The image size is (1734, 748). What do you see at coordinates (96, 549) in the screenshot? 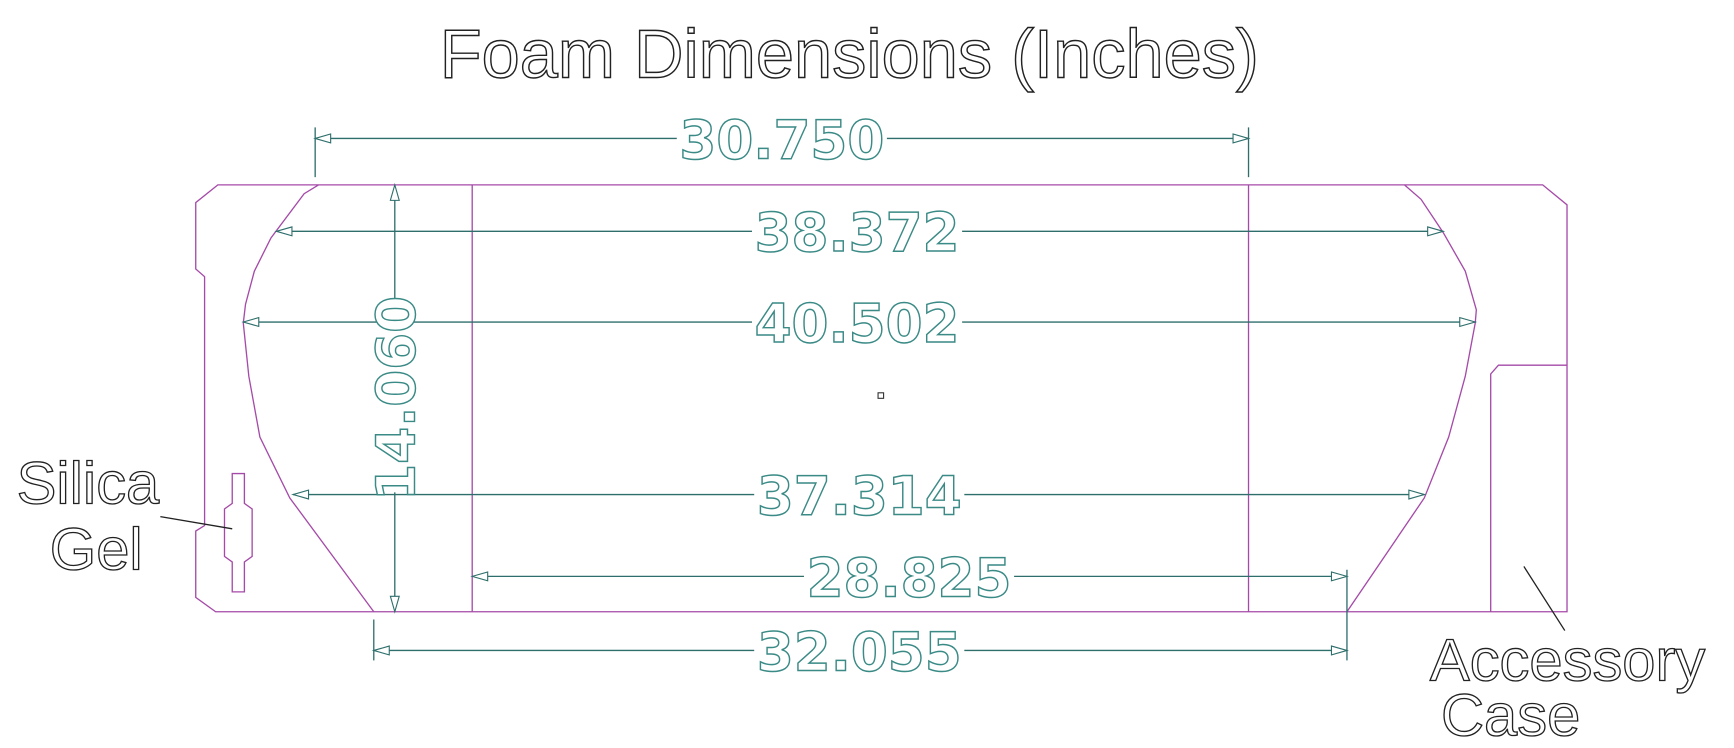
I see `silica-gel-label-line2: Gel` at bounding box center [96, 549].